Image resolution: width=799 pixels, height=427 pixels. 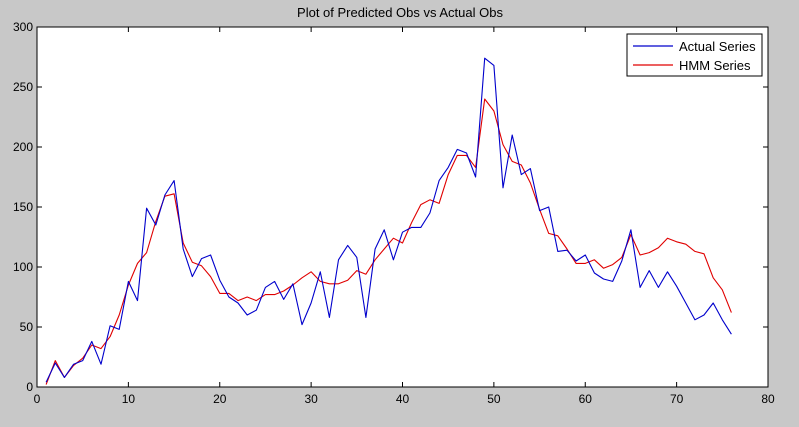 What do you see at coordinates (220, 399) in the screenshot?
I see `x-tick-label: 20` at bounding box center [220, 399].